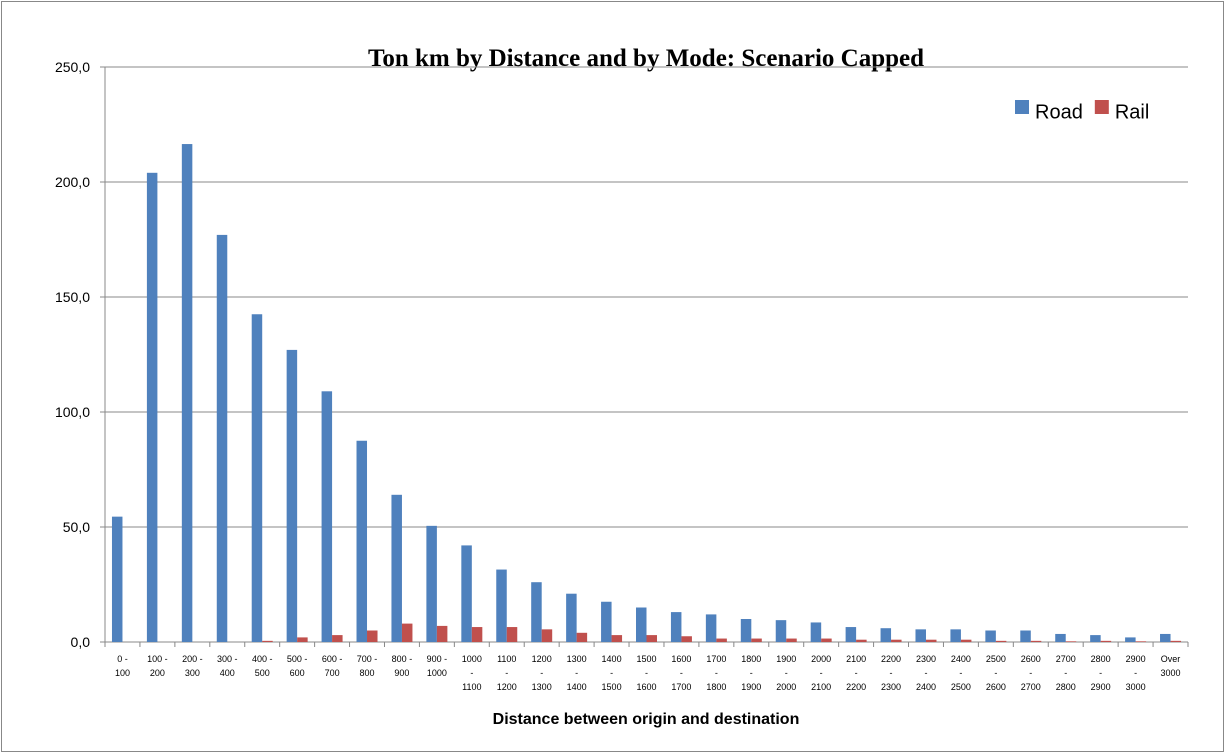  Describe the element at coordinates (541, 673) in the screenshot. I see `x-tick-label: 1200 - 1300` at that location.